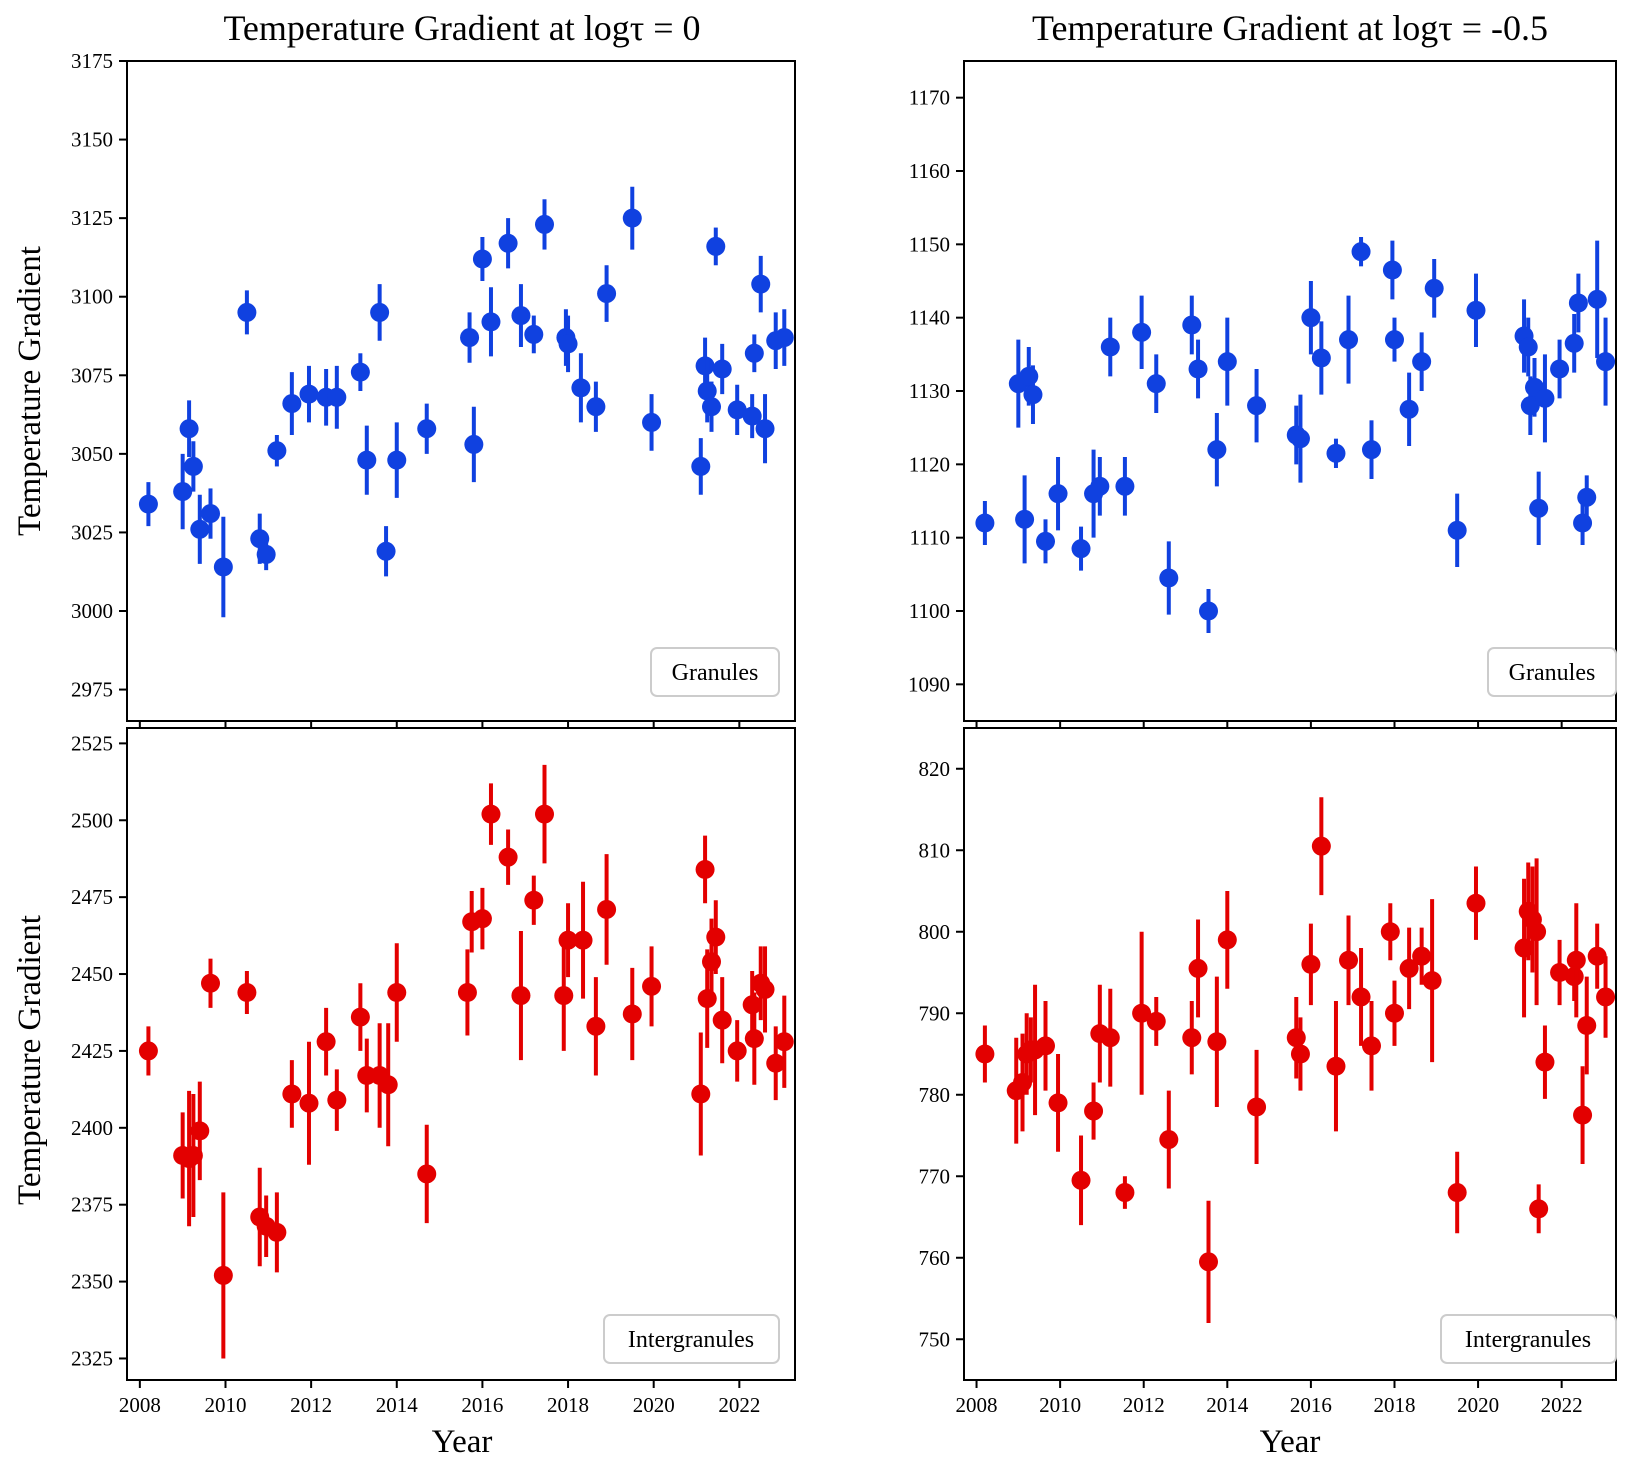 This screenshot has height=1476, width=1635. I want to click on y-tick-label: 1100, so click(929, 611).